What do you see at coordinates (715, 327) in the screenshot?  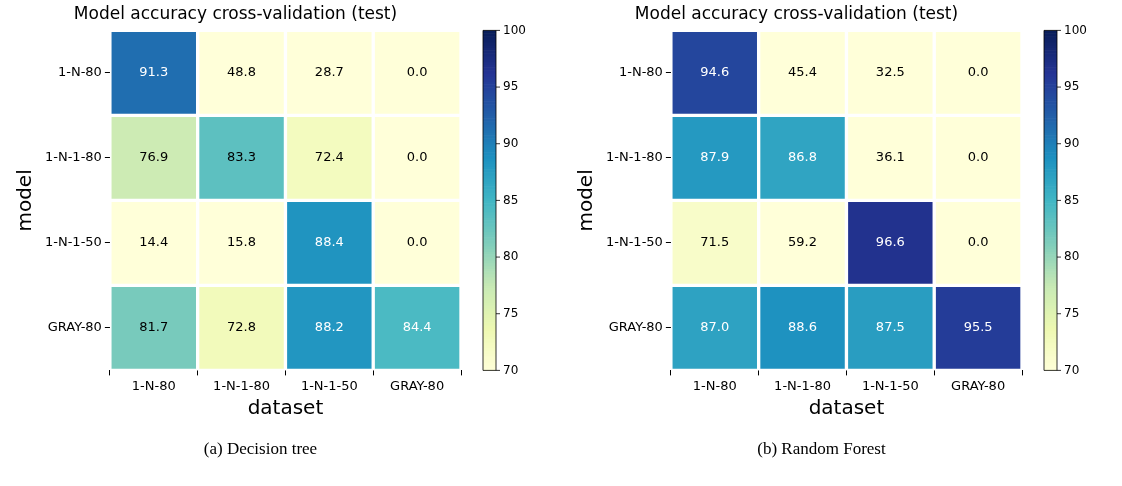 I see `data-label: 87.0` at bounding box center [715, 327].